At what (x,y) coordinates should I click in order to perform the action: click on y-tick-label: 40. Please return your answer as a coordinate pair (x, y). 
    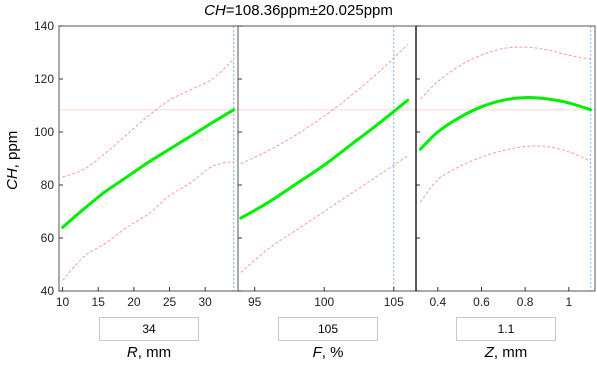
    Looking at the image, I should click on (48, 291).